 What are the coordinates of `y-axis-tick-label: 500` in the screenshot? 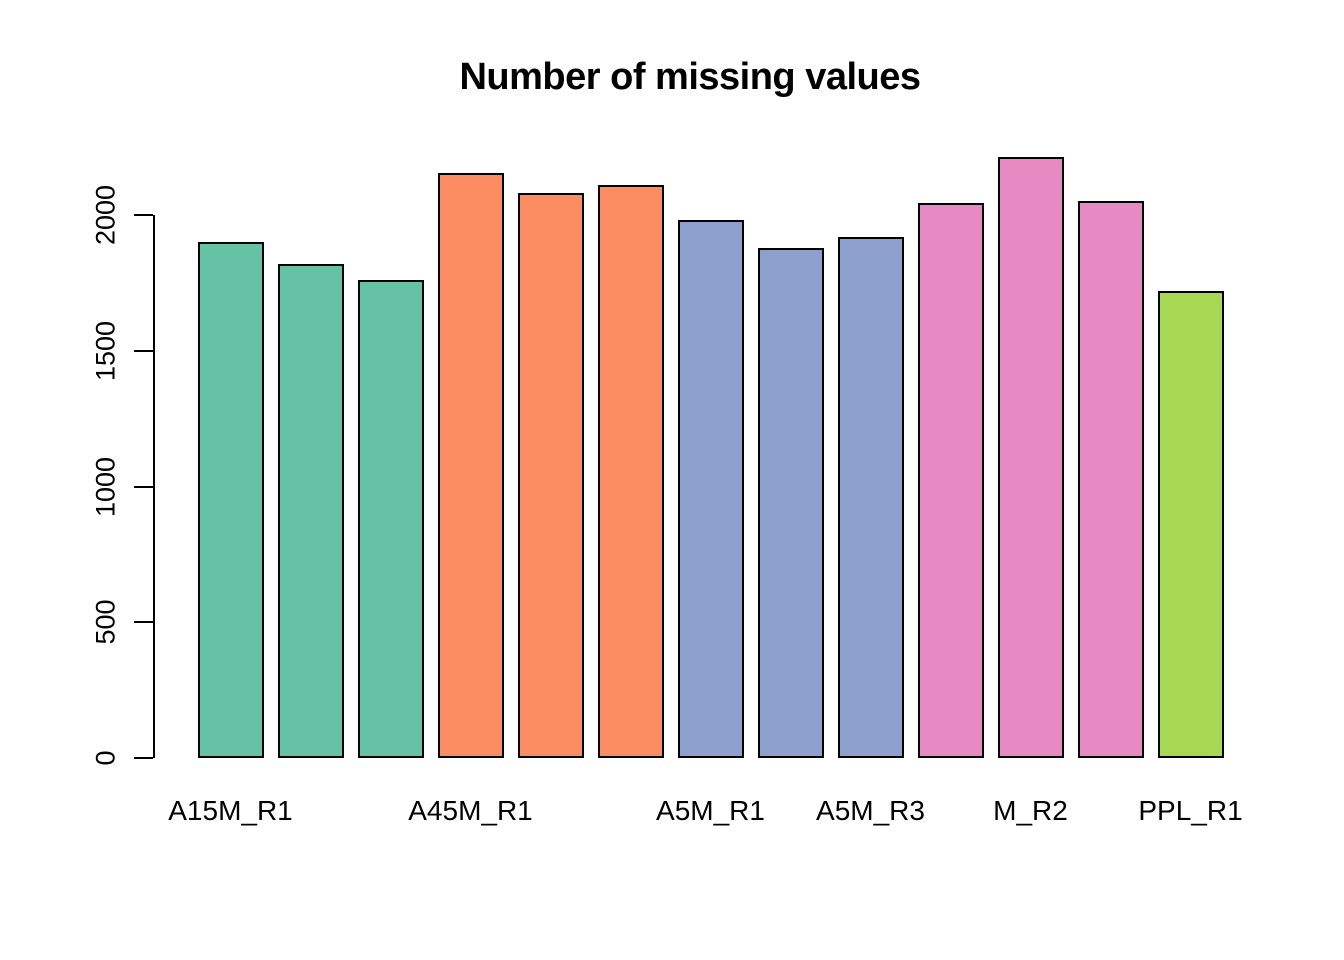 It's located at (105, 622).